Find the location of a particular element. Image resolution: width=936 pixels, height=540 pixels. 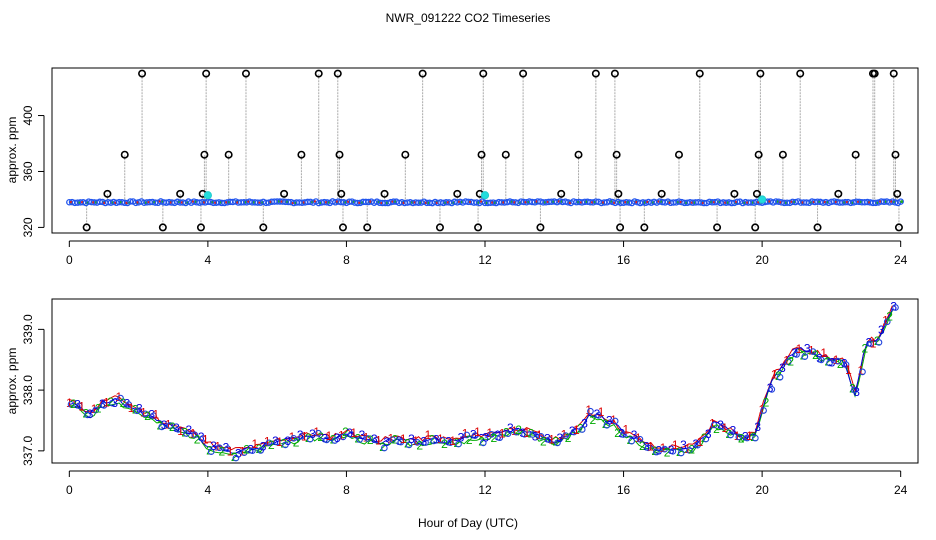

y-tick-label: 360 is located at coordinates (28, 171).